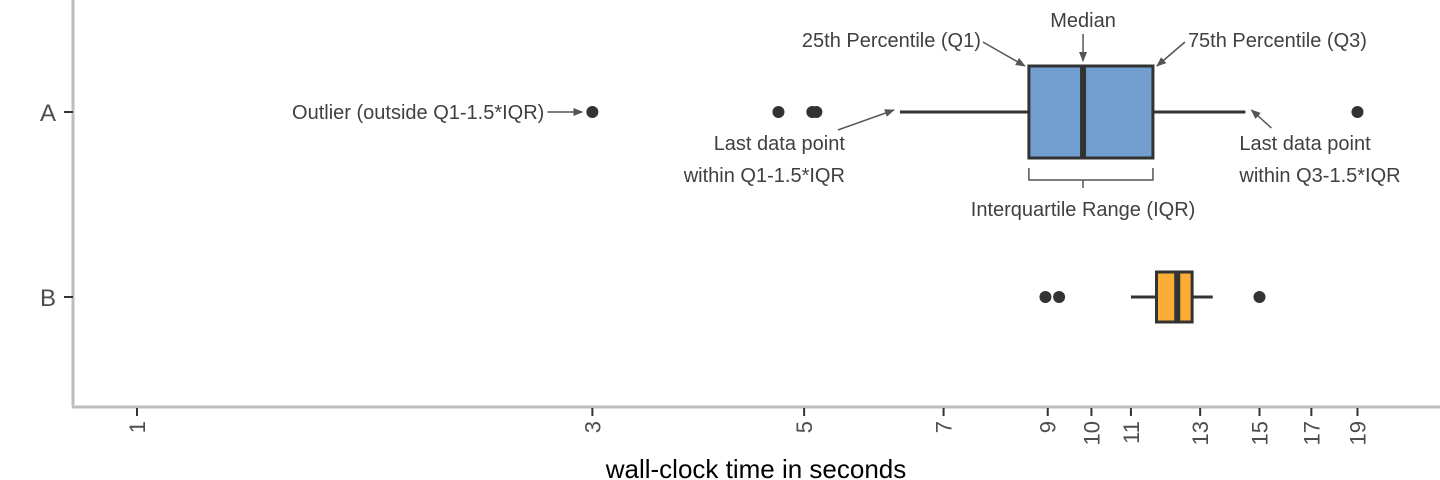  I want to click on annotation-last-high-line2: within Q3-1.5*IQR, so click(1319, 176).